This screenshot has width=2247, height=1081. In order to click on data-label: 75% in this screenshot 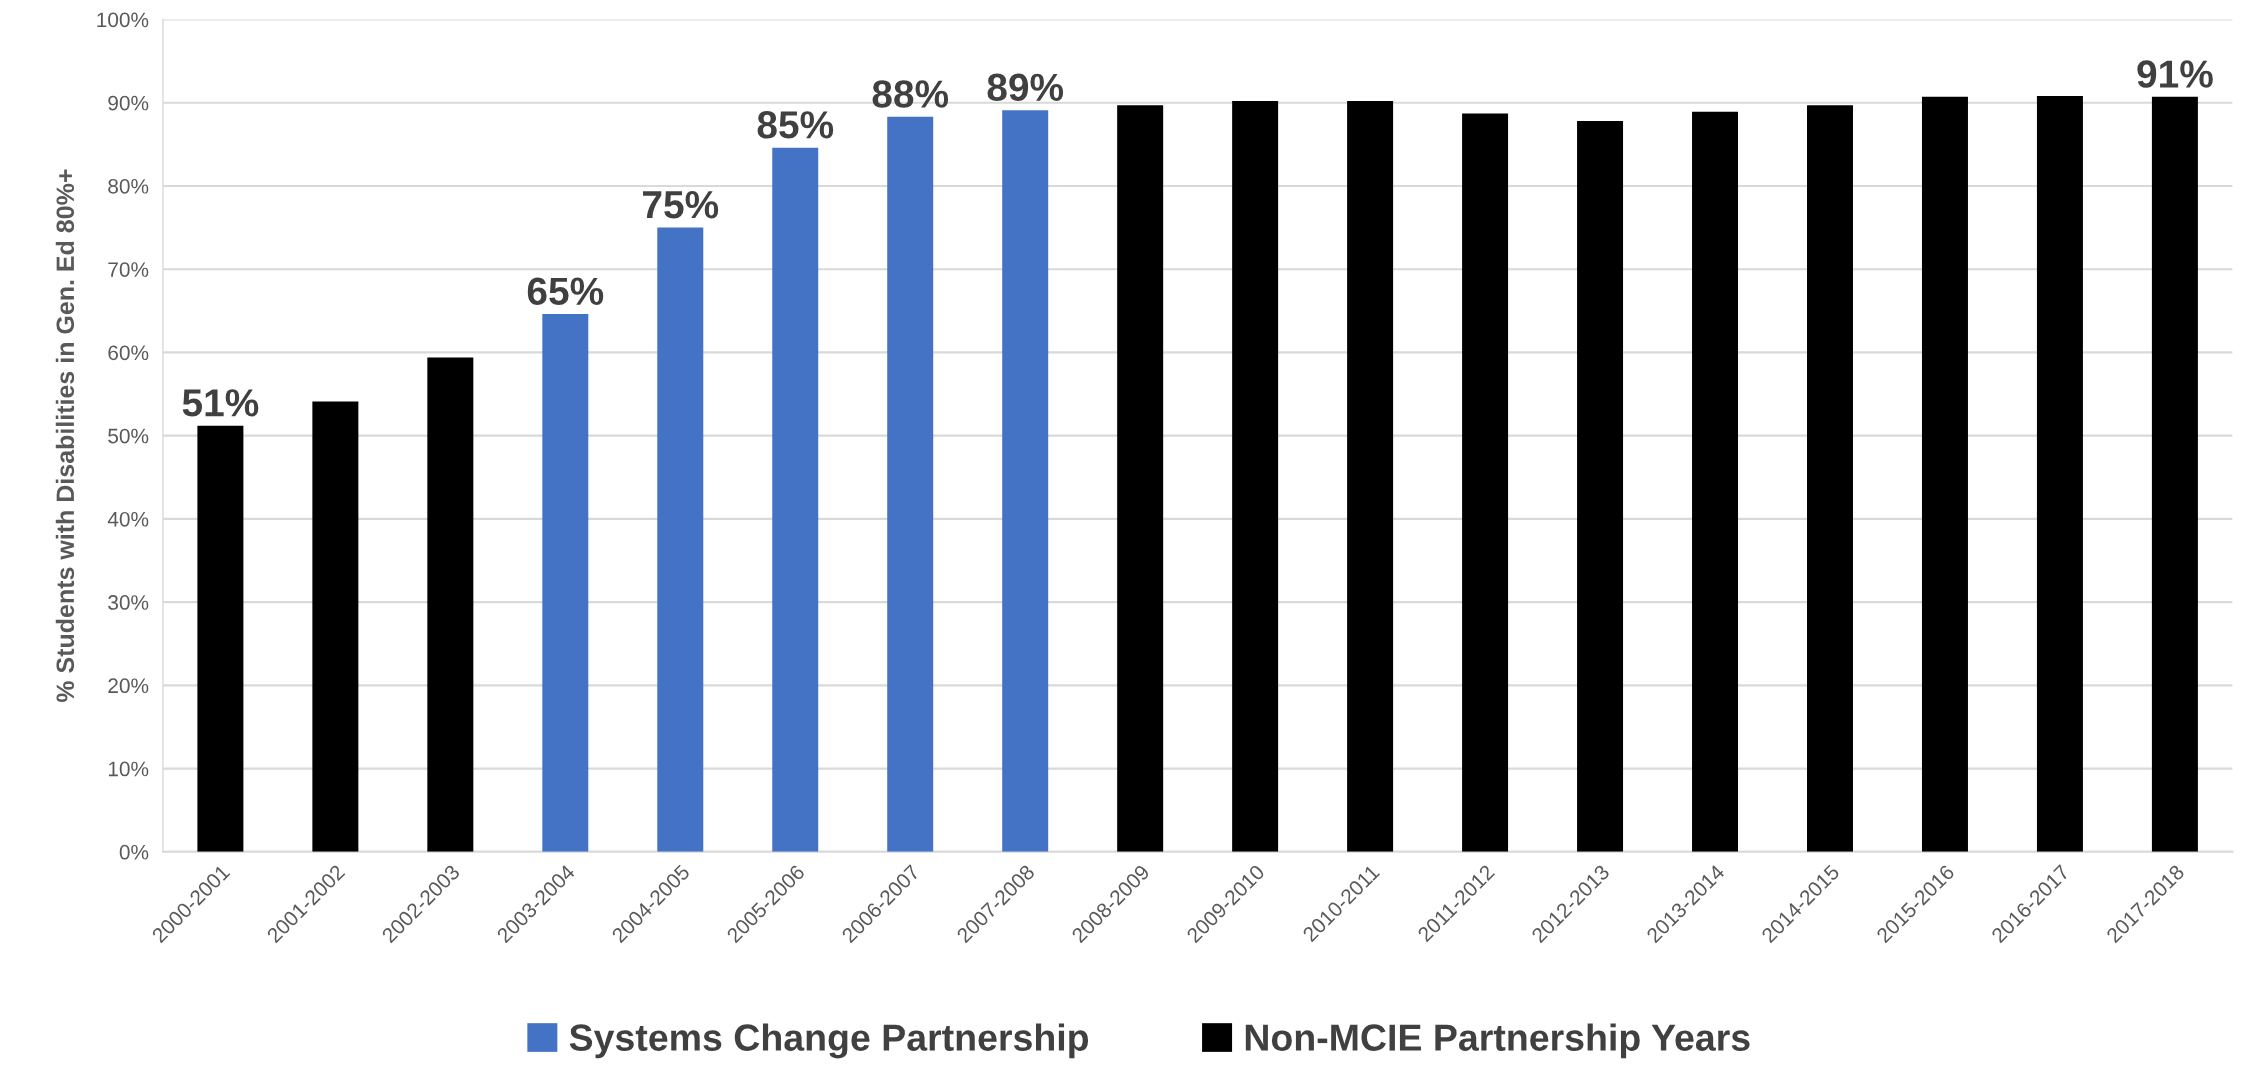, I will do `click(681, 205)`.